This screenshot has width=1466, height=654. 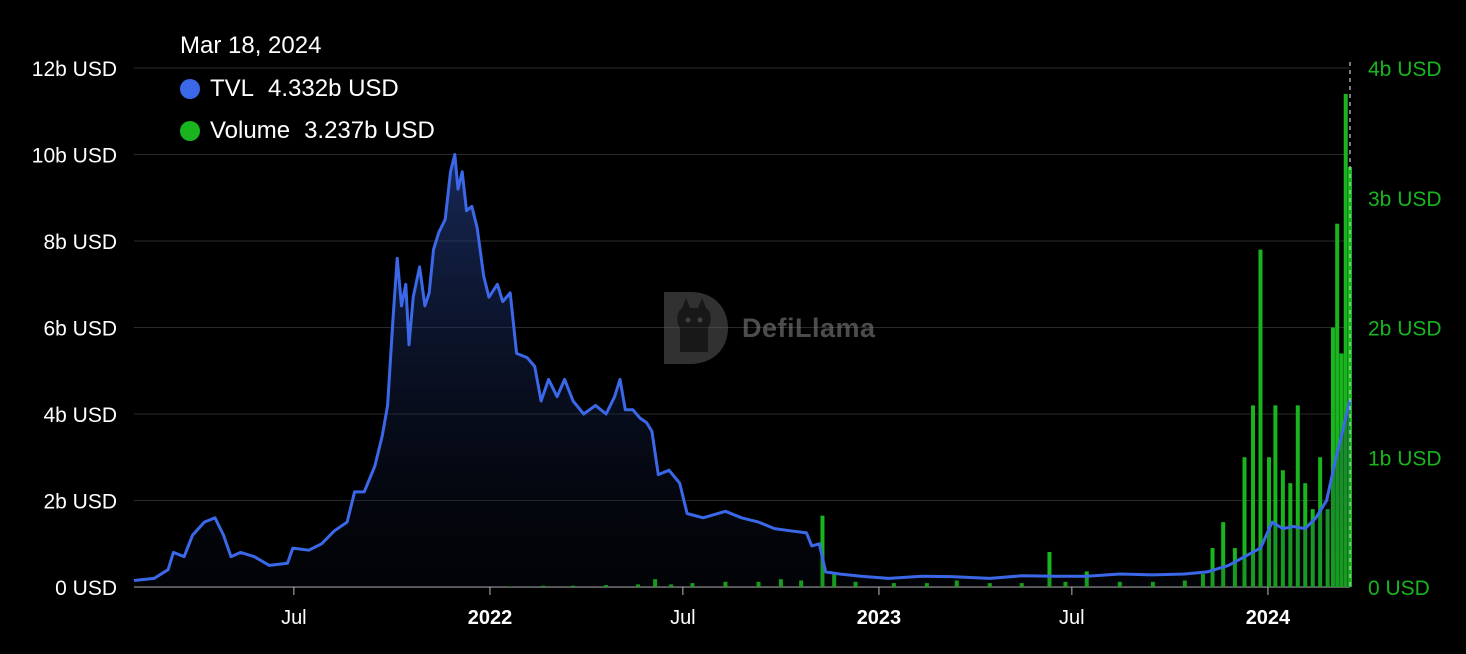 What do you see at coordinates (80, 415) in the screenshot?
I see `left-tick-label: 4b USD` at bounding box center [80, 415].